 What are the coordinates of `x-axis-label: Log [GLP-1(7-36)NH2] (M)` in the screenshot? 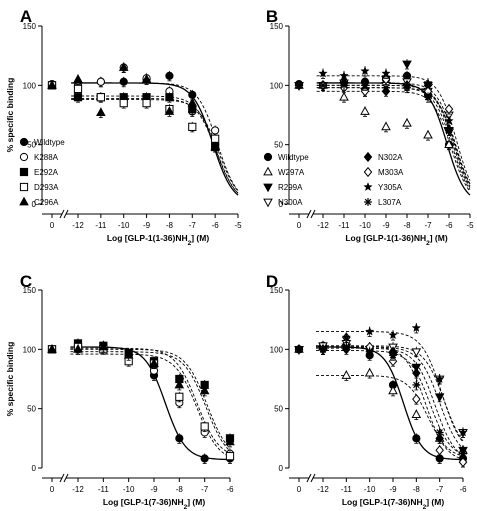 It's located at (154, 504).